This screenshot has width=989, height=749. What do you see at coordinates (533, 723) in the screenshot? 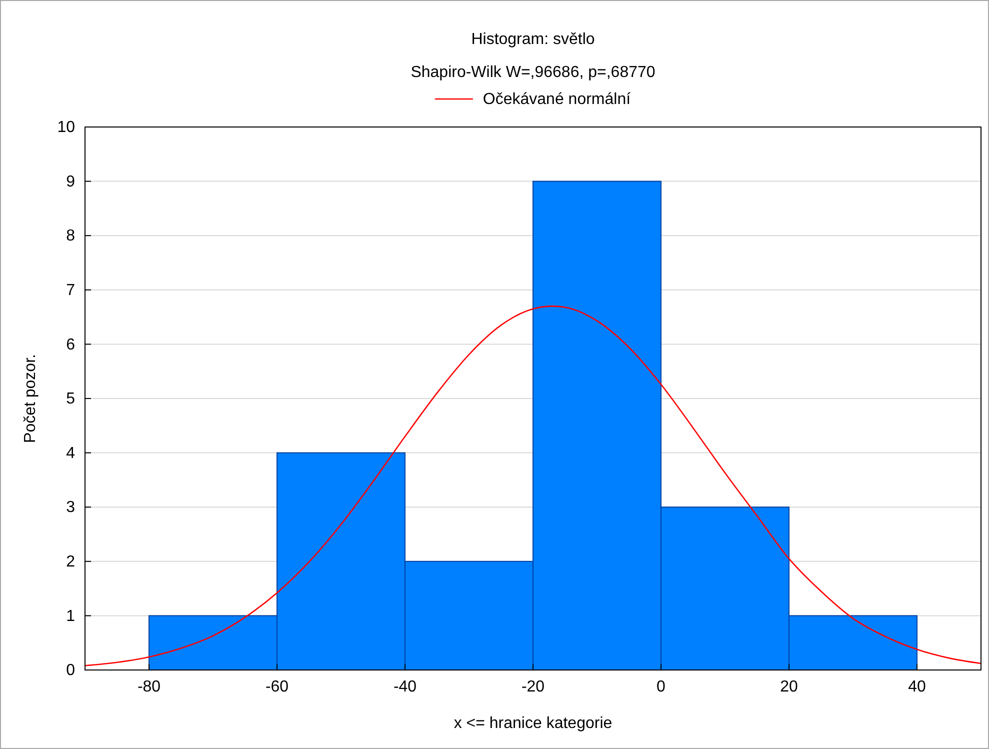
I see `x-axis-title: x <= hranice kategorie` at bounding box center [533, 723].